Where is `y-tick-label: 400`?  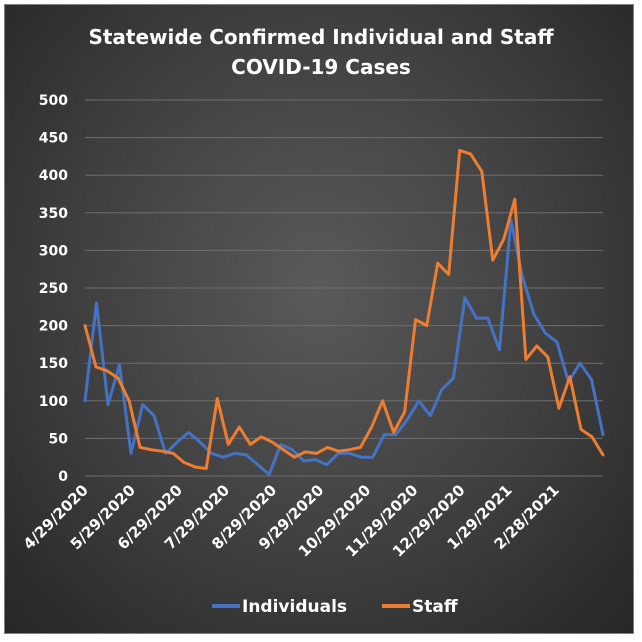 y-tick-label: 400 is located at coordinates (53, 176).